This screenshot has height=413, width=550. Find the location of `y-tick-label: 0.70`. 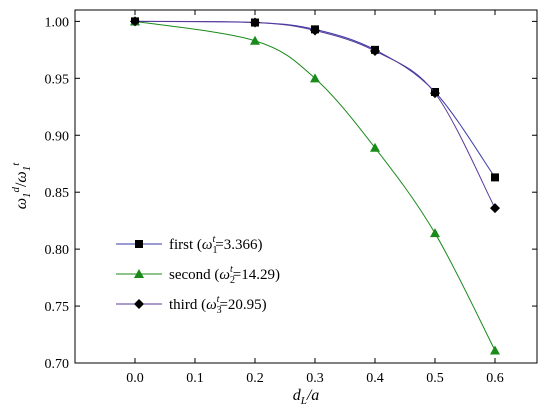

y-tick-label: 0.70 is located at coordinates (57, 364).